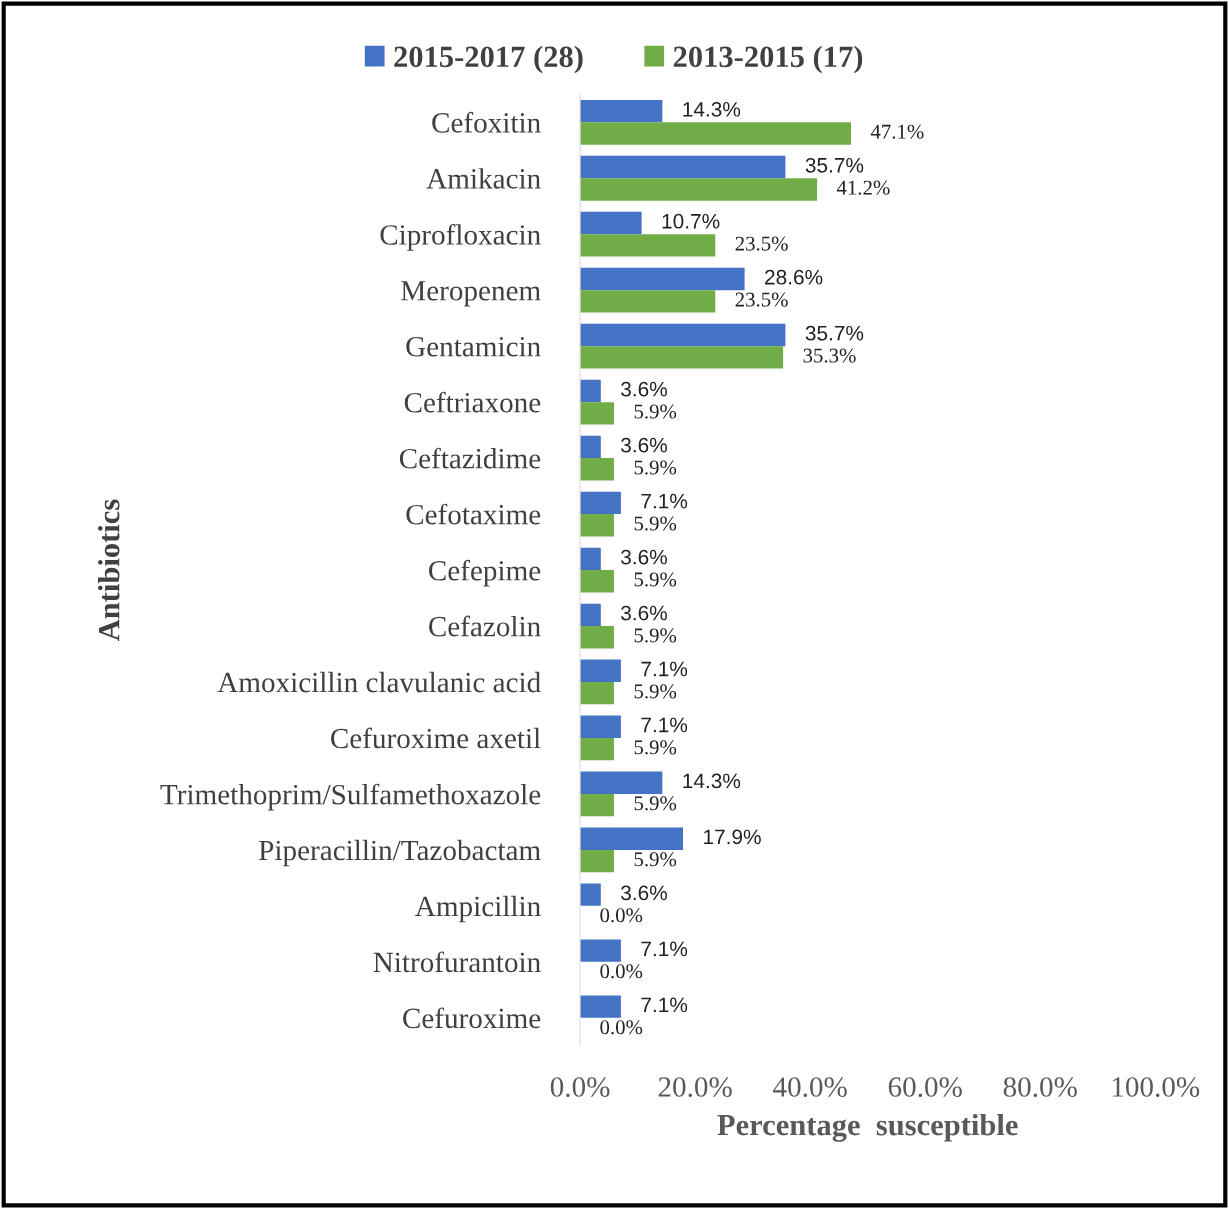 This screenshot has height=1209, width=1229. Describe the element at coordinates (691, 221) in the screenshot. I see `data-label: 10.7%` at that location.